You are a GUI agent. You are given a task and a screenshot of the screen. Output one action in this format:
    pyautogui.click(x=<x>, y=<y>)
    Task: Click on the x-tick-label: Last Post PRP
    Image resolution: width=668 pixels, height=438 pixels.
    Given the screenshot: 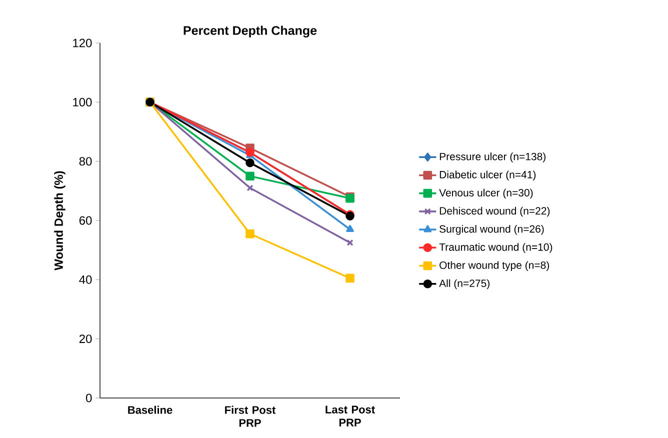 What is the action you would take?
    pyautogui.click(x=350, y=416)
    